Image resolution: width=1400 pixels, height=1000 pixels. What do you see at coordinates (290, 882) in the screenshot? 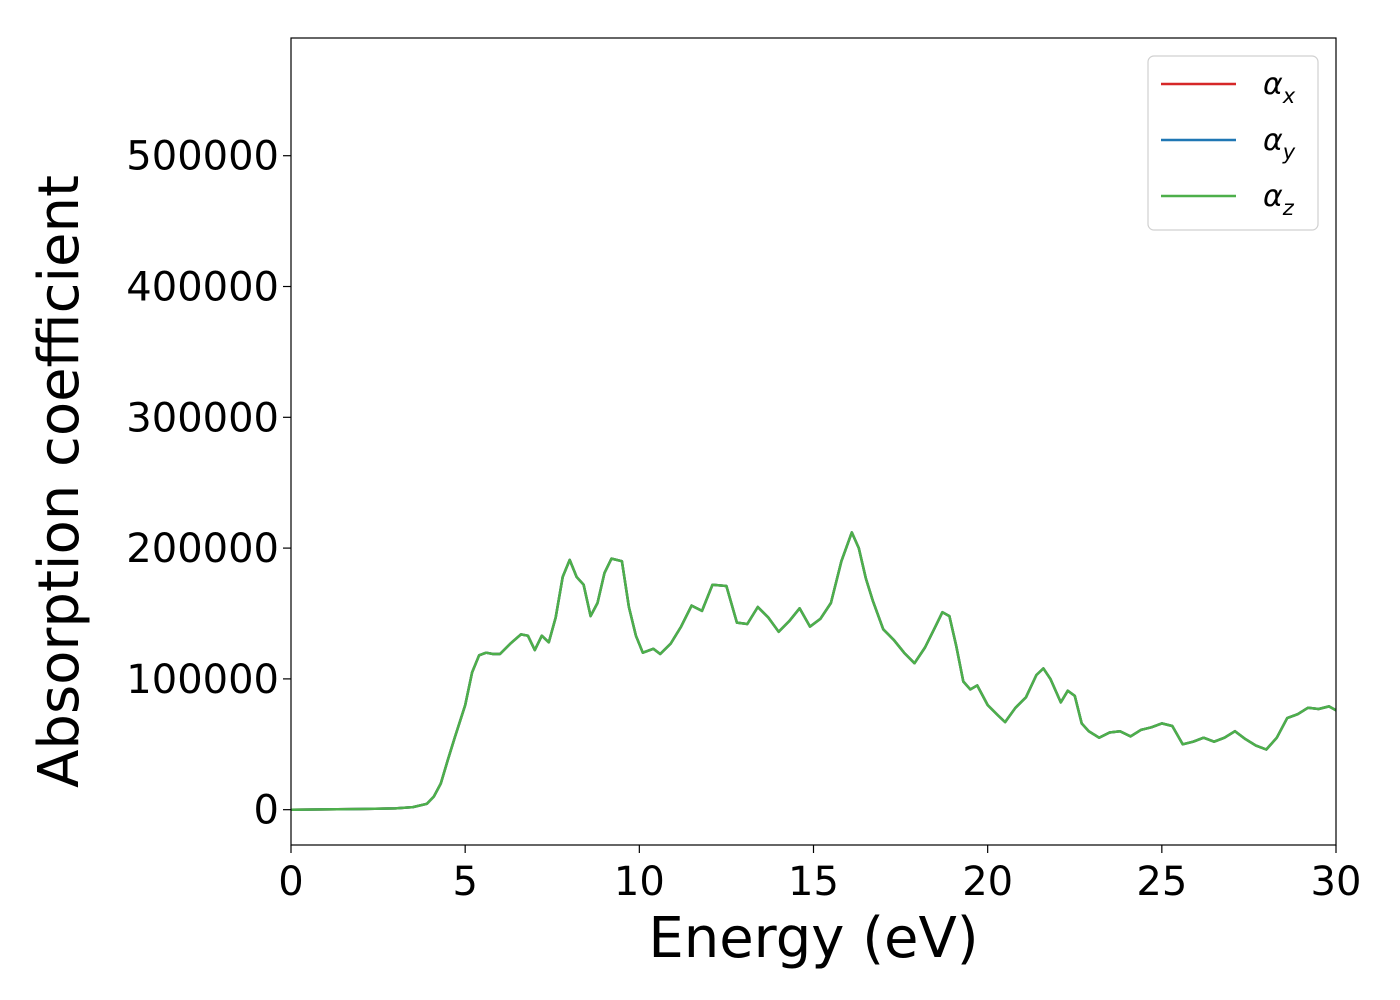
I see `x-tick-label: 0` at bounding box center [290, 882].